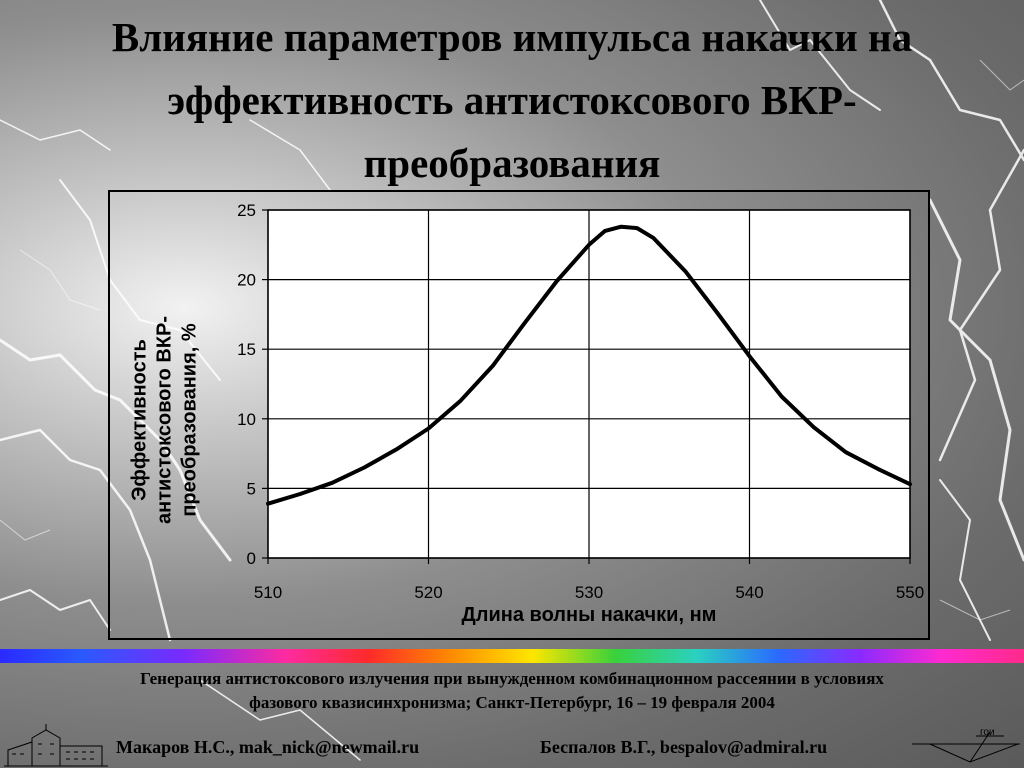 This screenshot has width=1024, height=768. I want to click on goi-logo-icon, so click(966, 747).